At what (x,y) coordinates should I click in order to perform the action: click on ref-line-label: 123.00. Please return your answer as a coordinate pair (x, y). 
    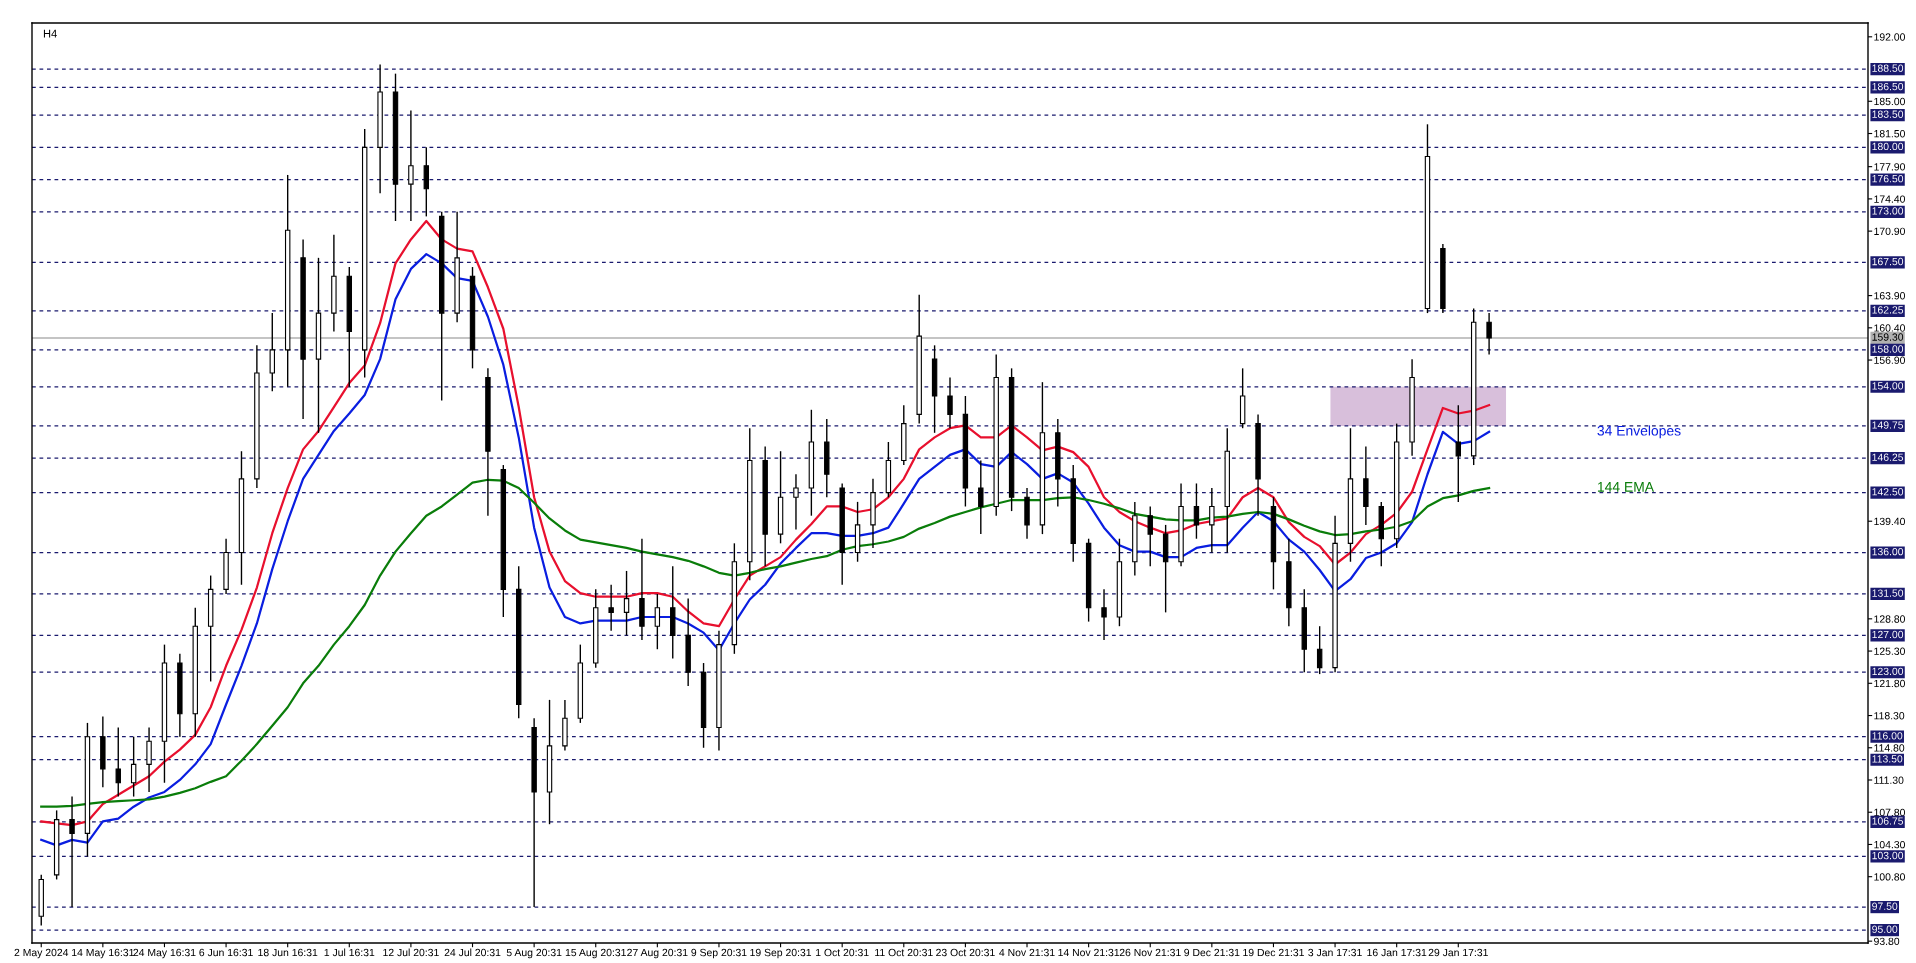
    Looking at the image, I should click on (1888, 671).